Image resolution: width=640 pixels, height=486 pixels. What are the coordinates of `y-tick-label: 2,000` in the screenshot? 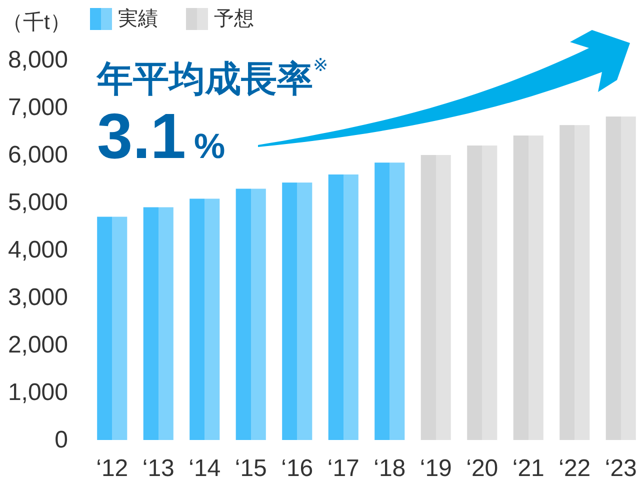 It's located at (38, 345).